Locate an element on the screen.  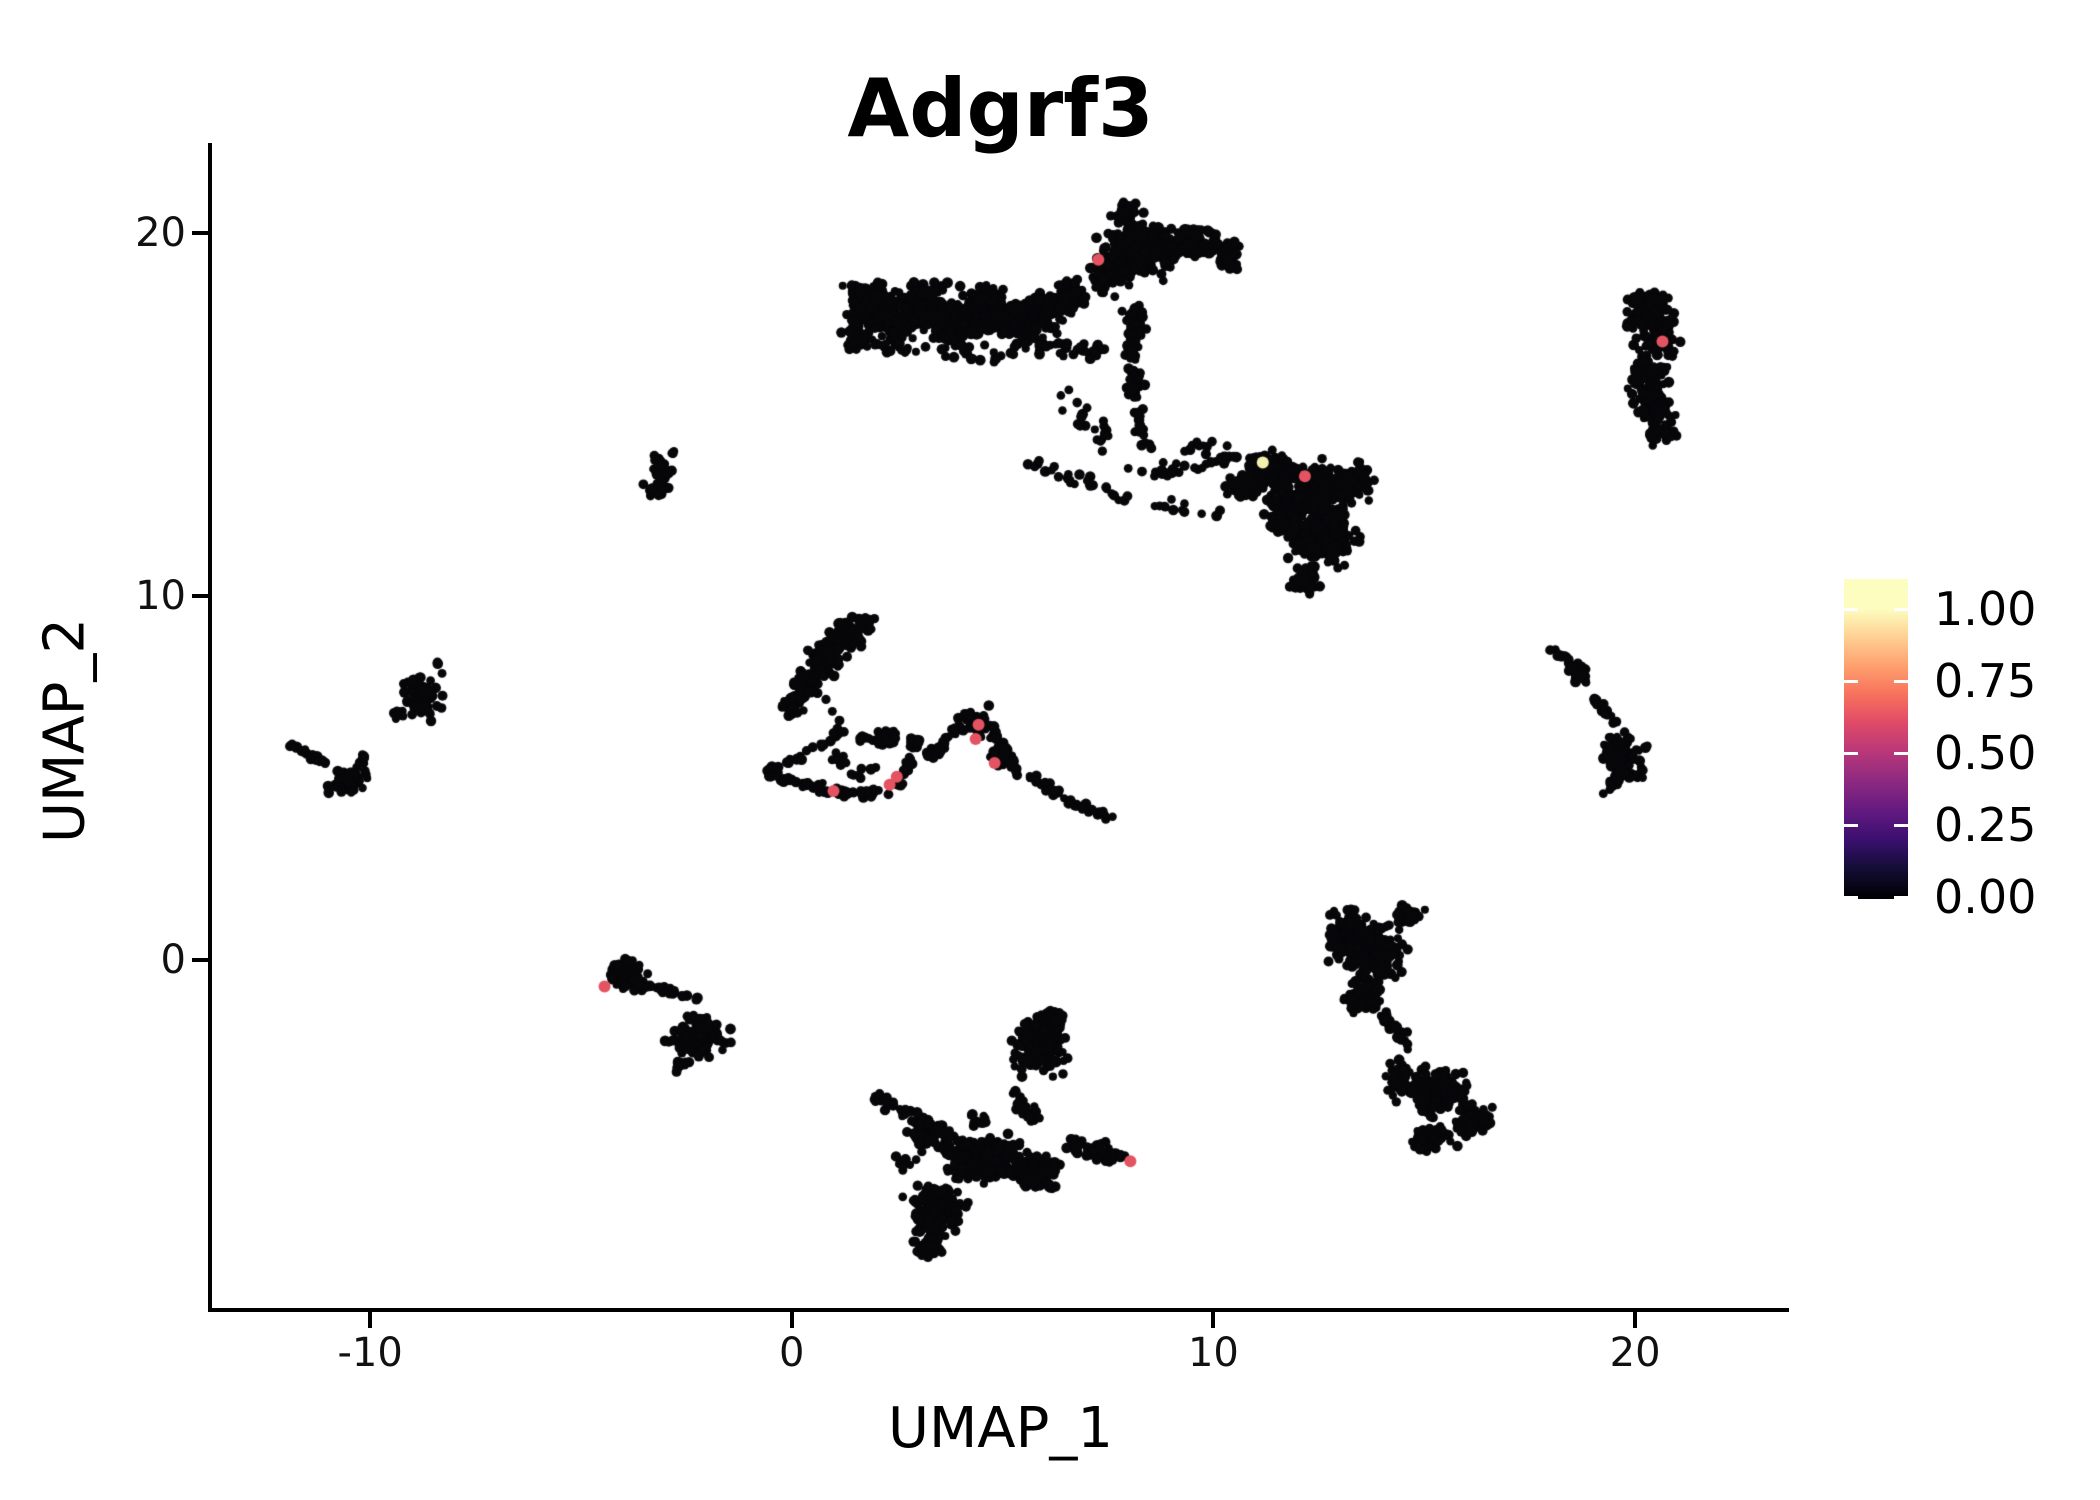
y-tick-label: 20 is located at coordinates (160, 232).